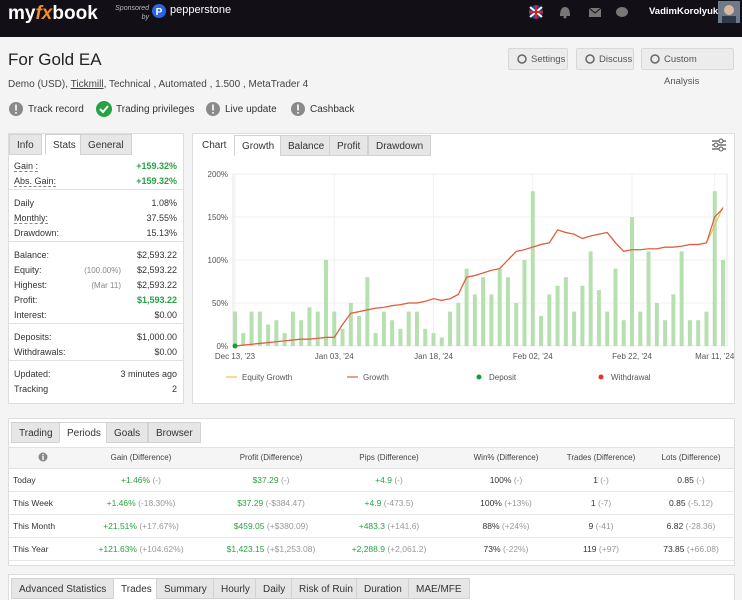 The width and height of the screenshot is (742, 600). What do you see at coordinates (687, 67) in the screenshot?
I see `toolbar-button: Custom Analysis` at bounding box center [687, 67].